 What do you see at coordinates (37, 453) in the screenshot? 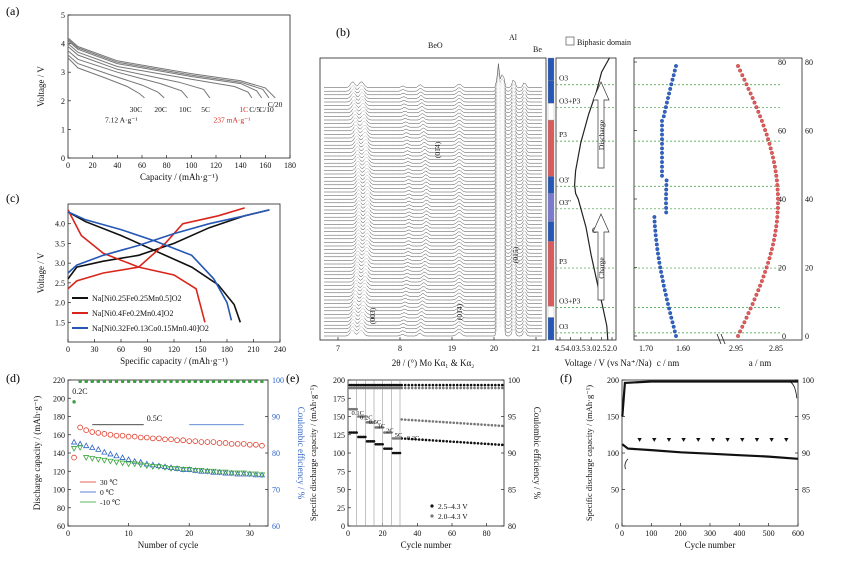
I see `panel-d-ylabel: Discharge capacity / (mAh·g⁻¹)` at bounding box center [37, 453].